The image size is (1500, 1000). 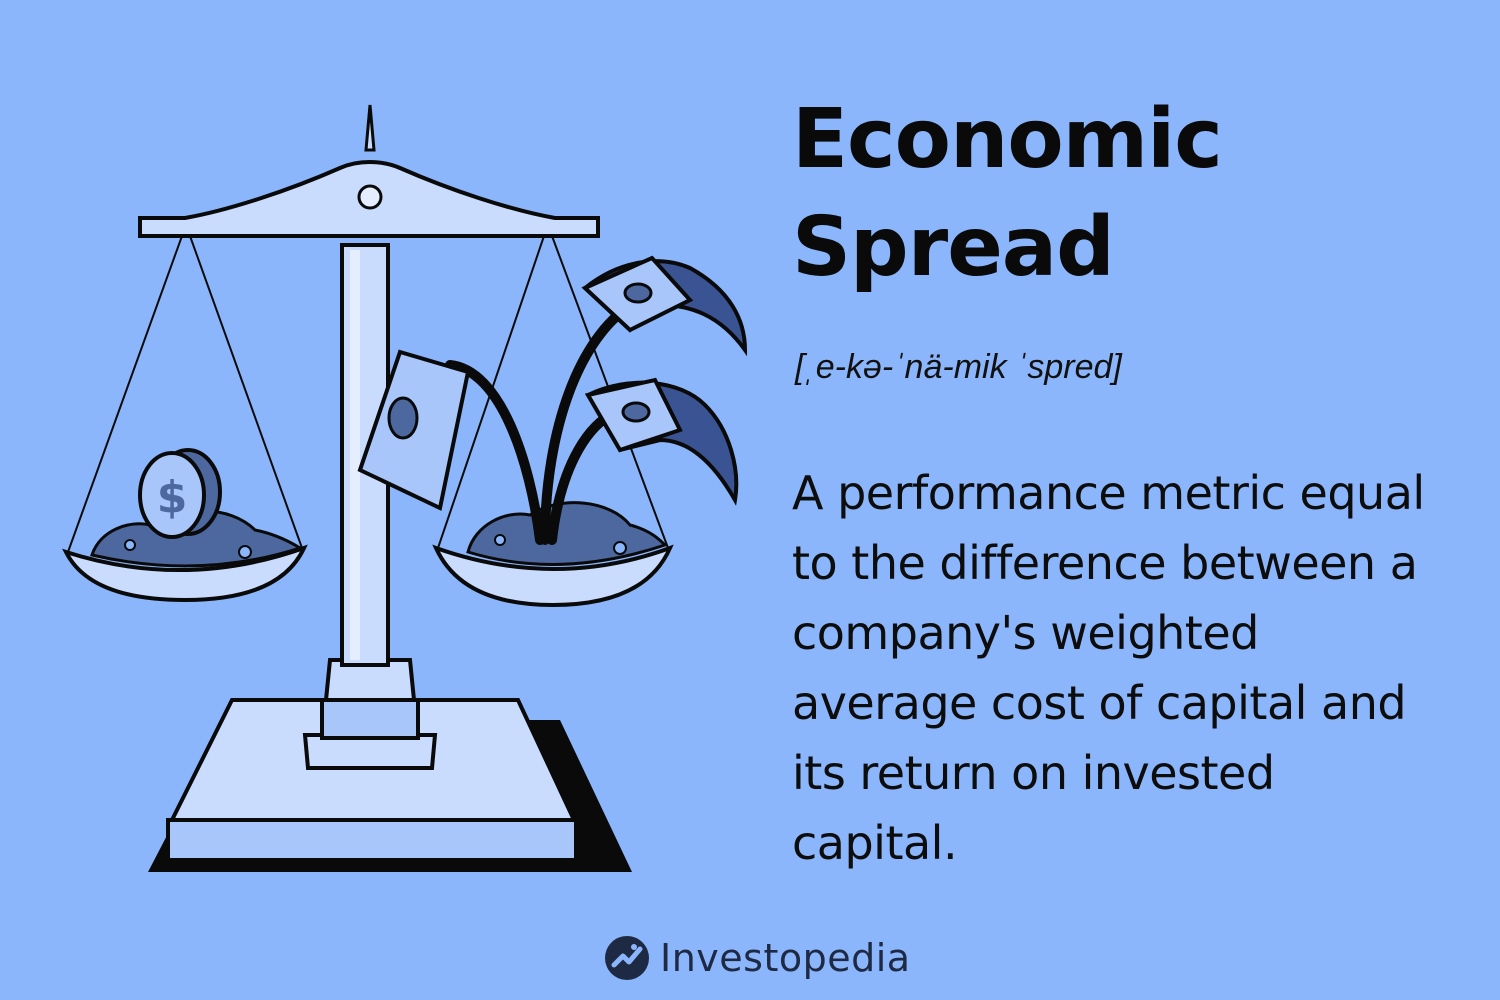 What do you see at coordinates (185, 573) in the screenshot?
I see `left-pan` at bounding box center [185, 573].